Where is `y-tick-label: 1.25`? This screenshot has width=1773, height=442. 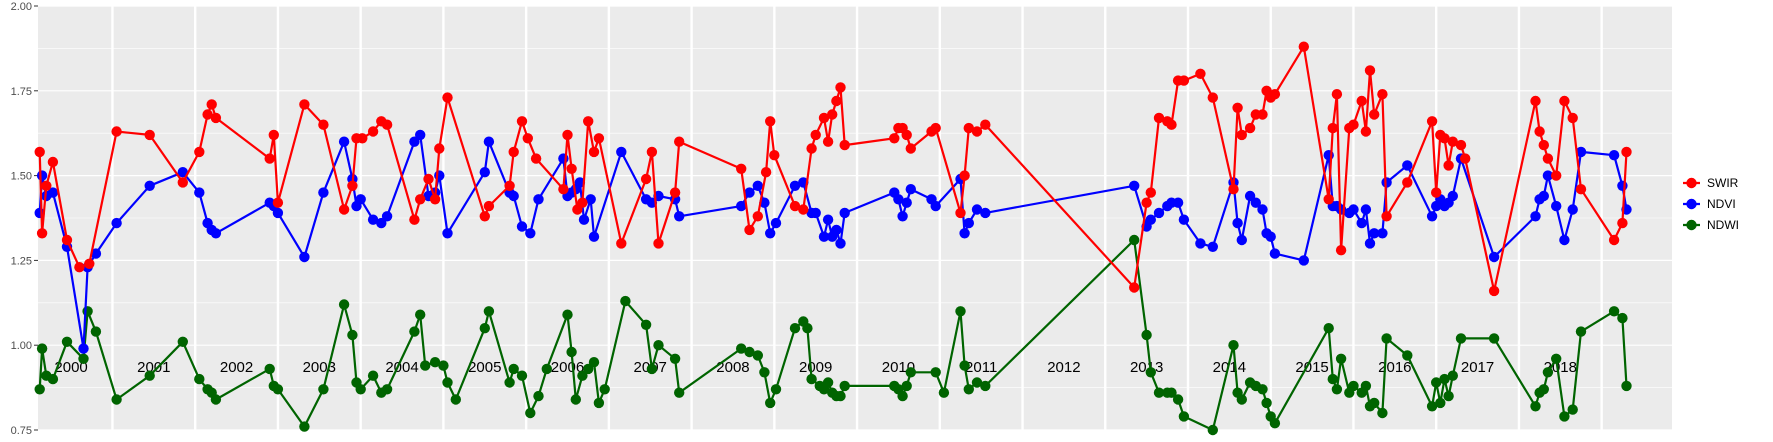
y-tick-label: 1.25 is located at coordinates (21, 261).